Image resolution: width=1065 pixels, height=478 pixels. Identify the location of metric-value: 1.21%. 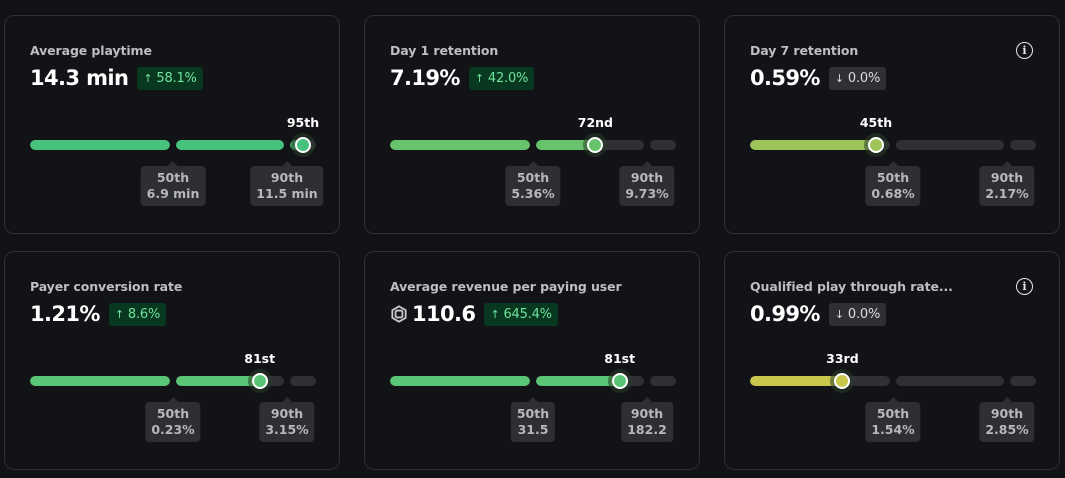
(65, 314).